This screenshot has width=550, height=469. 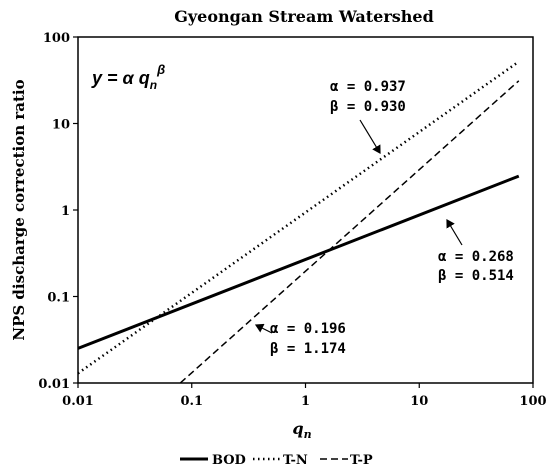 I want to click on label-tn: α = 0.937 β = 0.930, so click(x=368, y=97).